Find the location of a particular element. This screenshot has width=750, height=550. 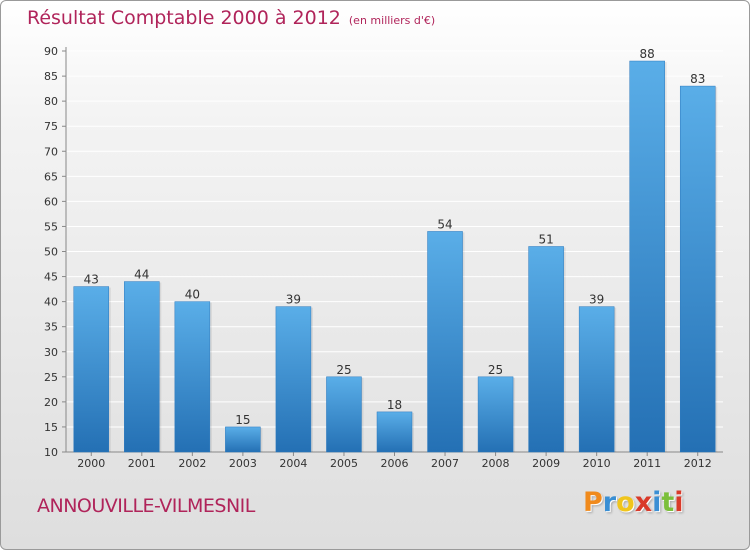

x-tick-label: 2000 is located at coordinates (91, 463).